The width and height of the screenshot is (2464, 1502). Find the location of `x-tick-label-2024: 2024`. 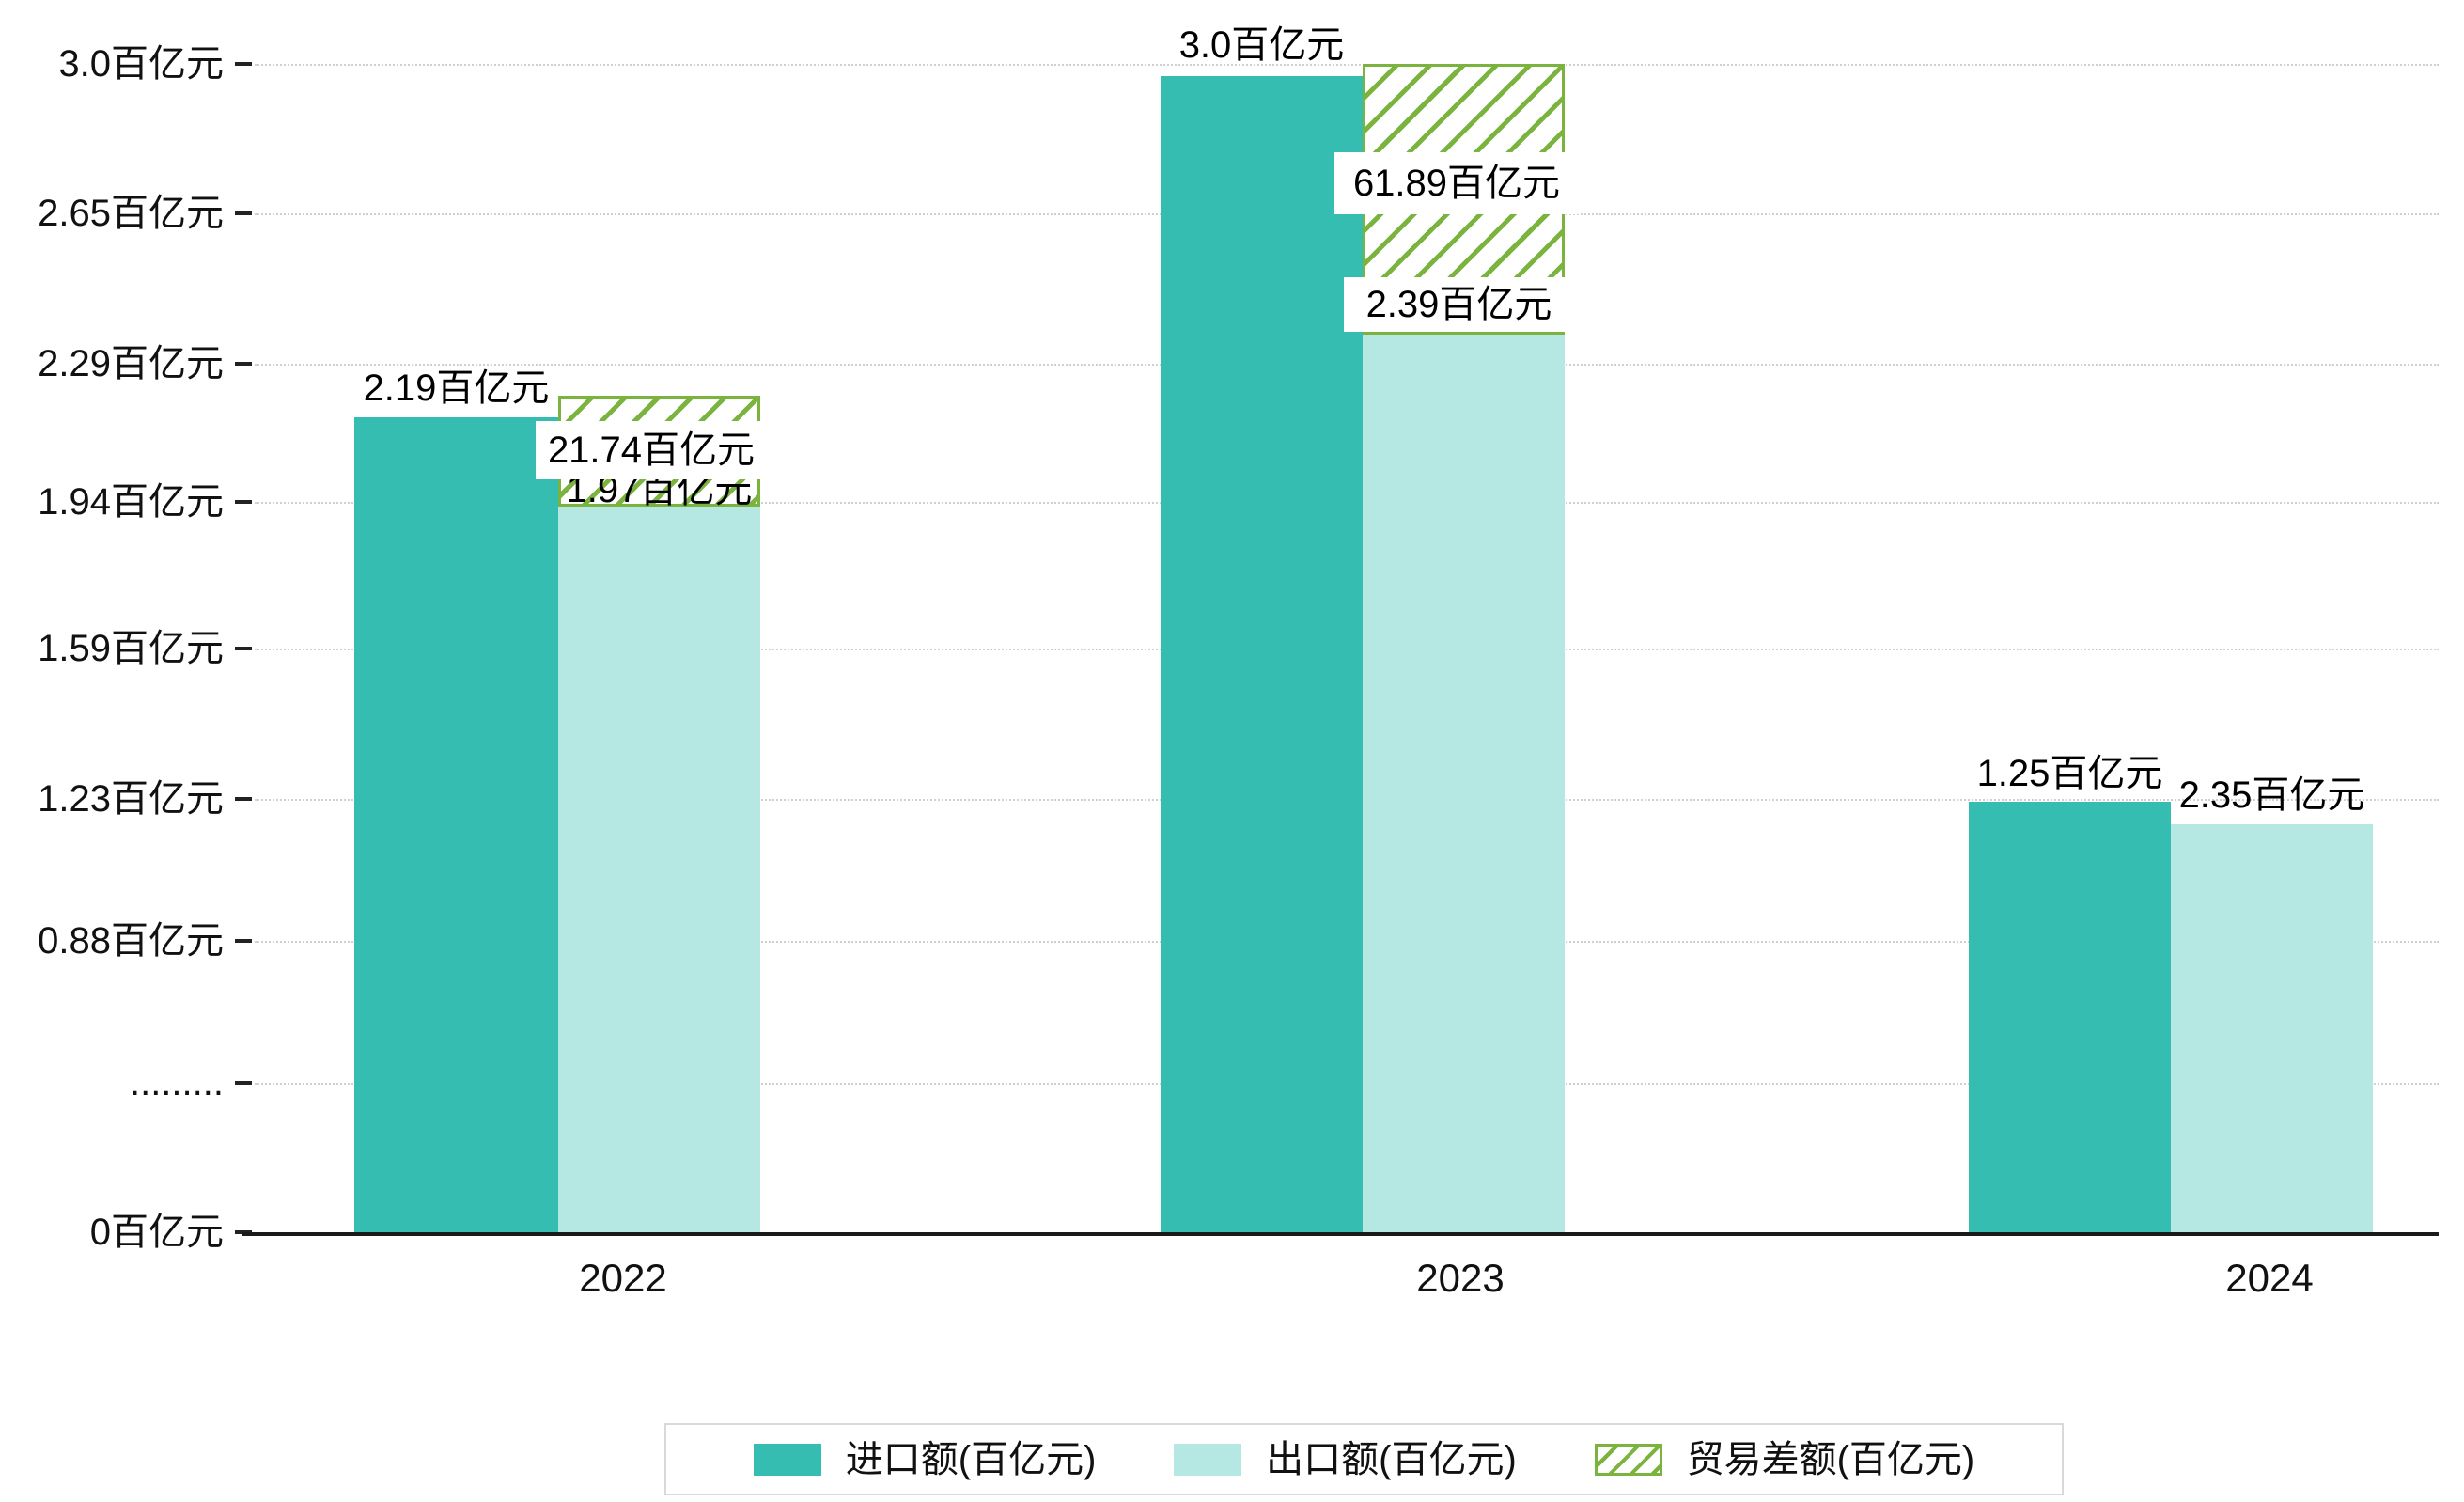

x-tick-label-2024: 2024 is located at coordinates (2269, 1278).